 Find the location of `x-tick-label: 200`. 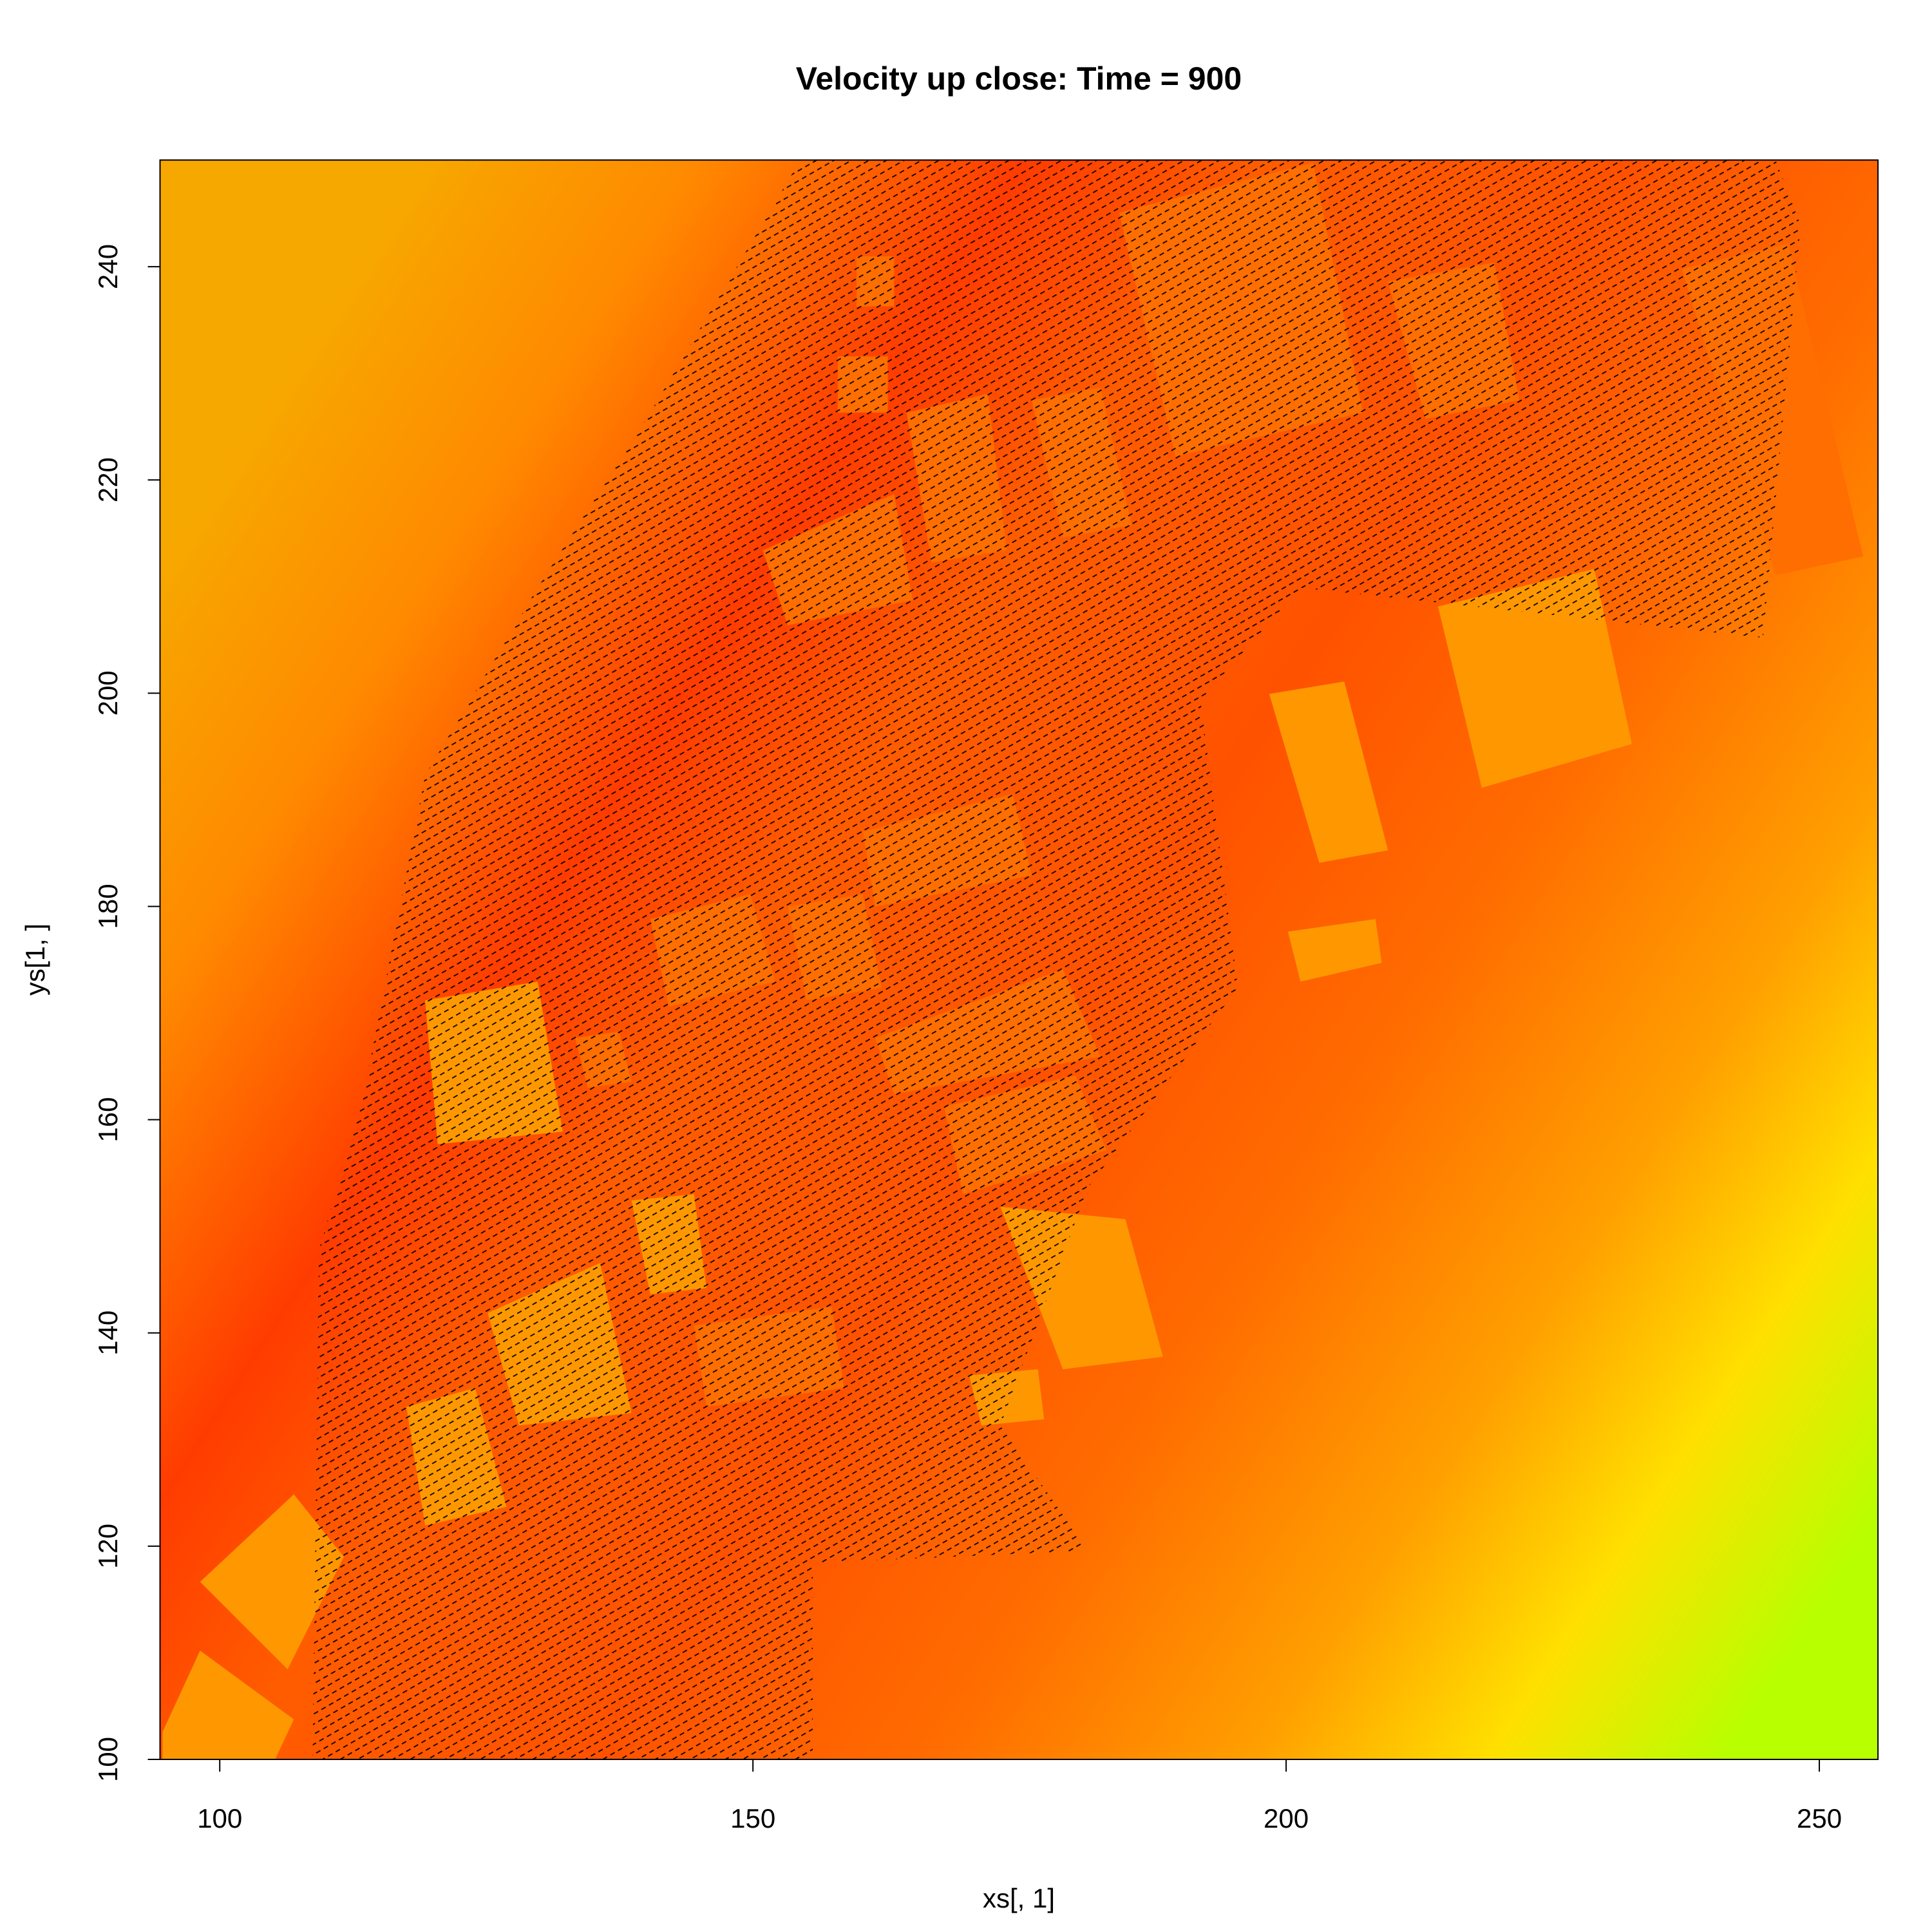

x-tick-label: 200 is located at coordinates (1287, 1818).